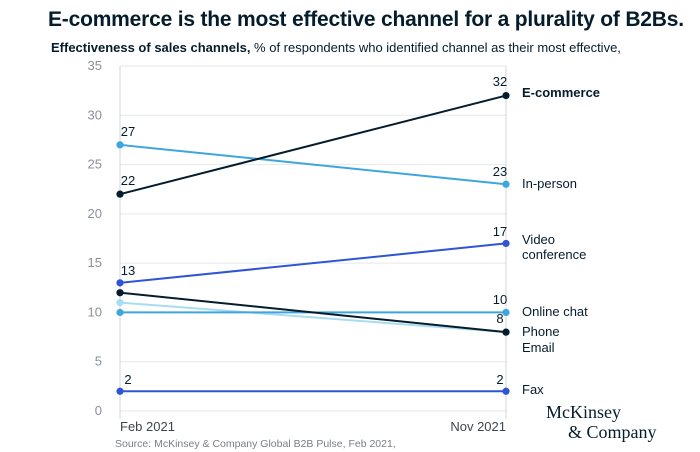  I want to click on y-tick-label: 5, so click(98, 361).